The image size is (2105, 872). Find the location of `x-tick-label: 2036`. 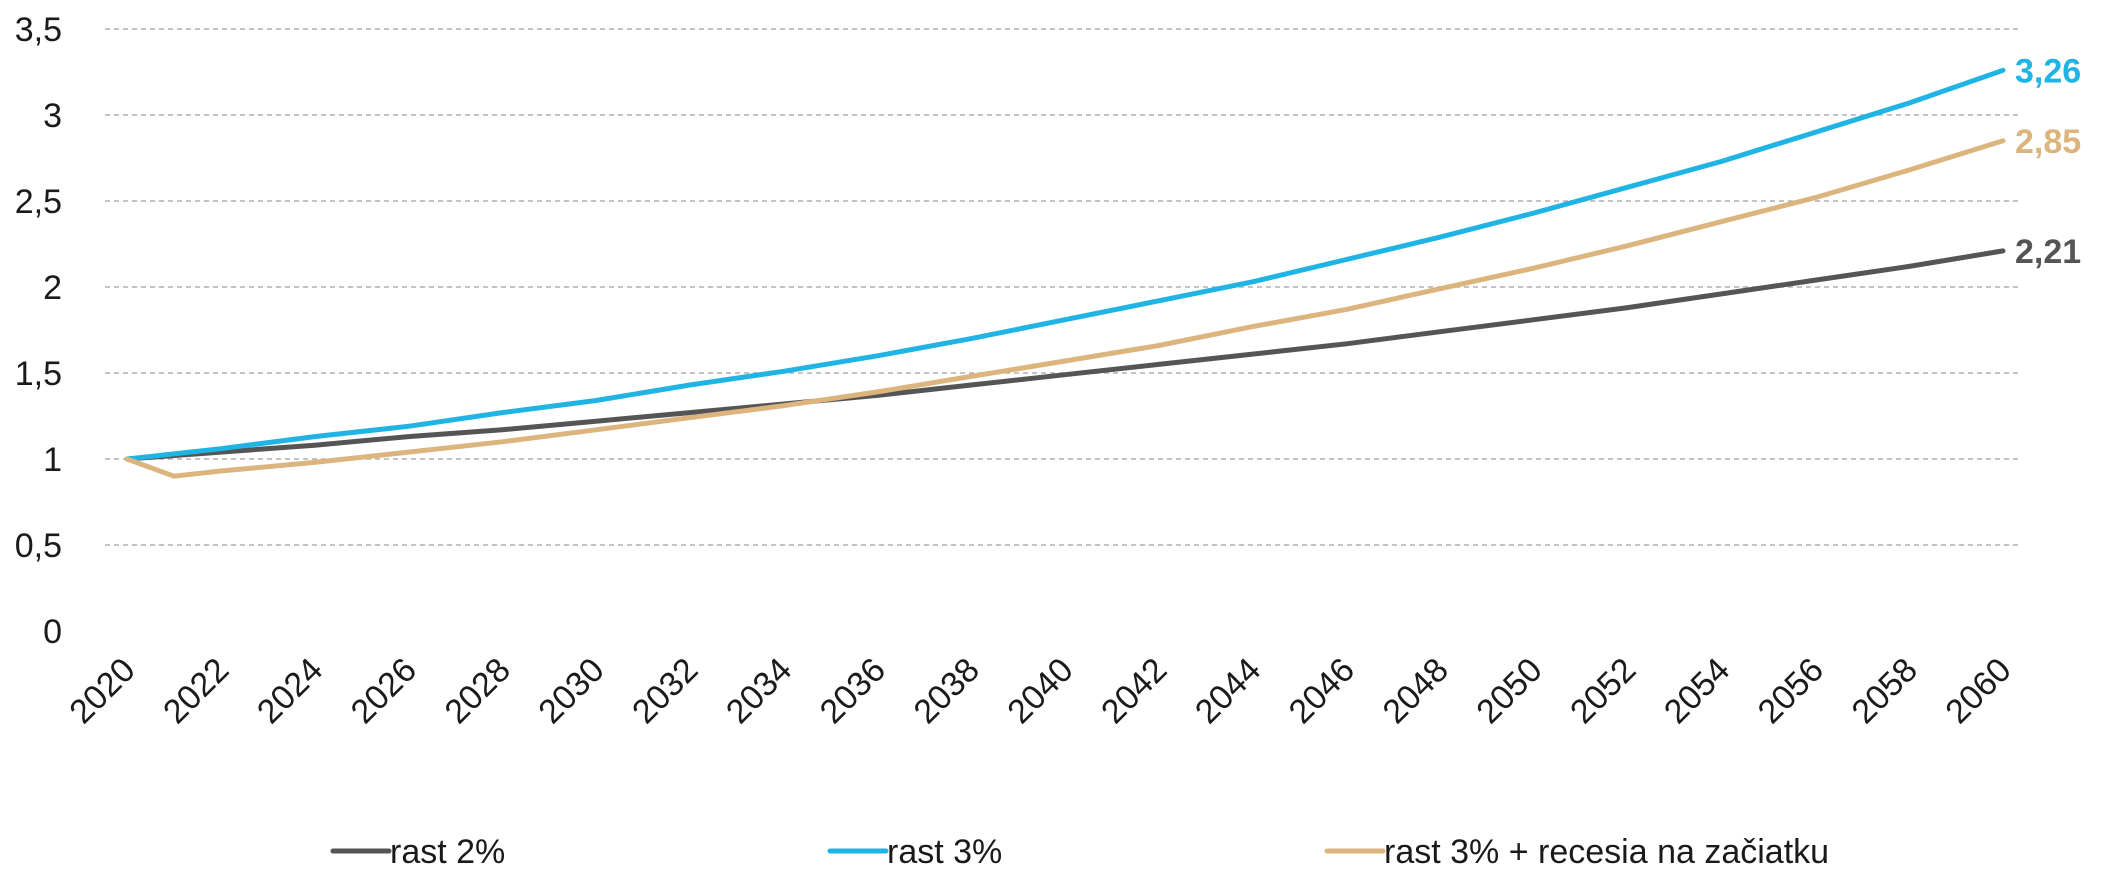

x-tick-label: 2036 is located at coordinates (853, 691).